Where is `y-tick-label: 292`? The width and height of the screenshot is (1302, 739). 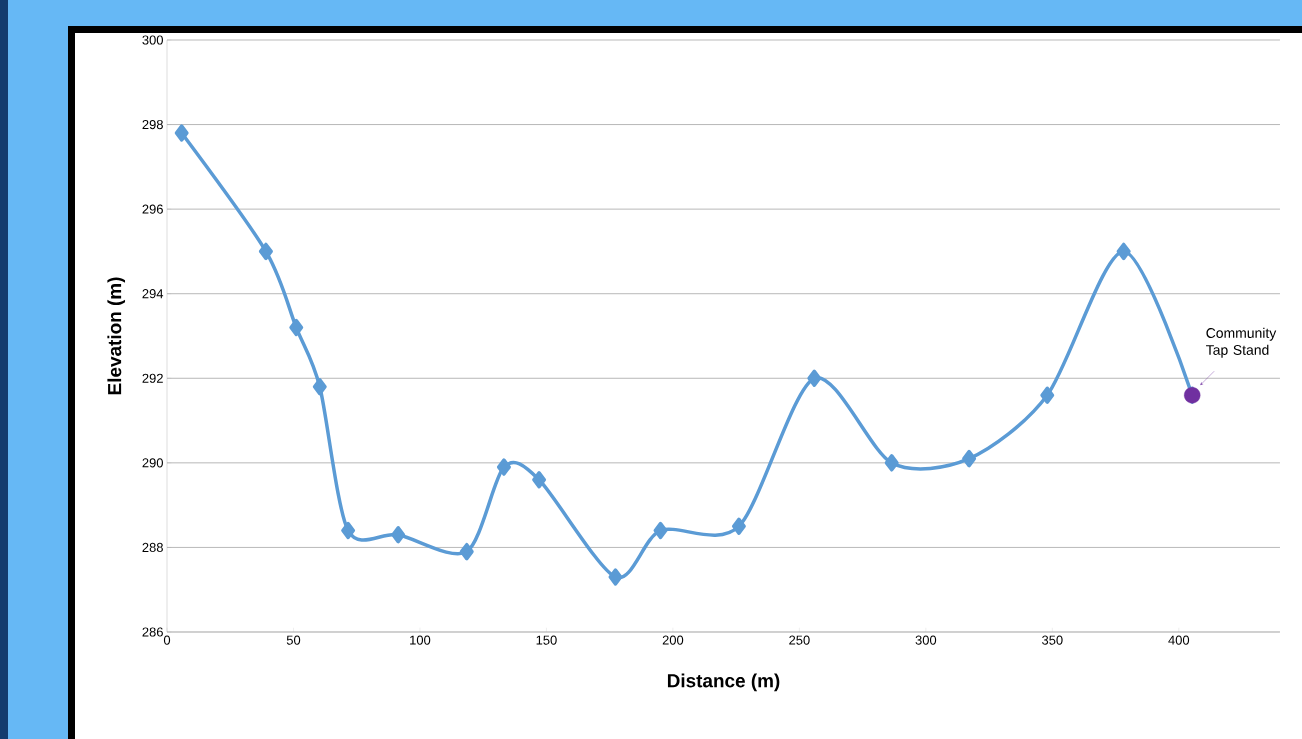
y-tick-label: 292 is located at coordinates (152, 378).